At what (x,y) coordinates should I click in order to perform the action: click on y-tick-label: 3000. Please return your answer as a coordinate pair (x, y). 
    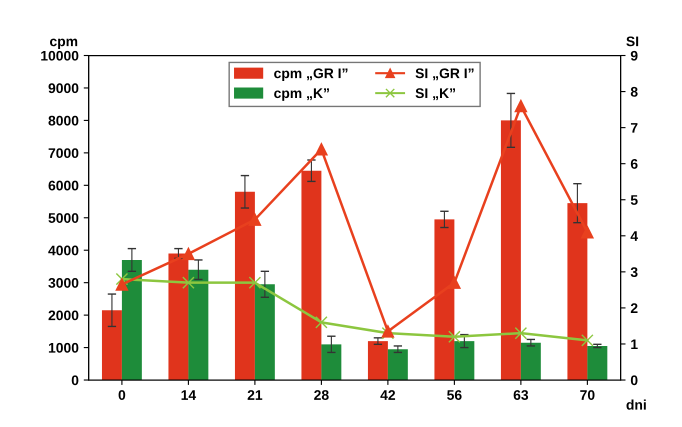
    Looking at the image, I should click on (63, 283).